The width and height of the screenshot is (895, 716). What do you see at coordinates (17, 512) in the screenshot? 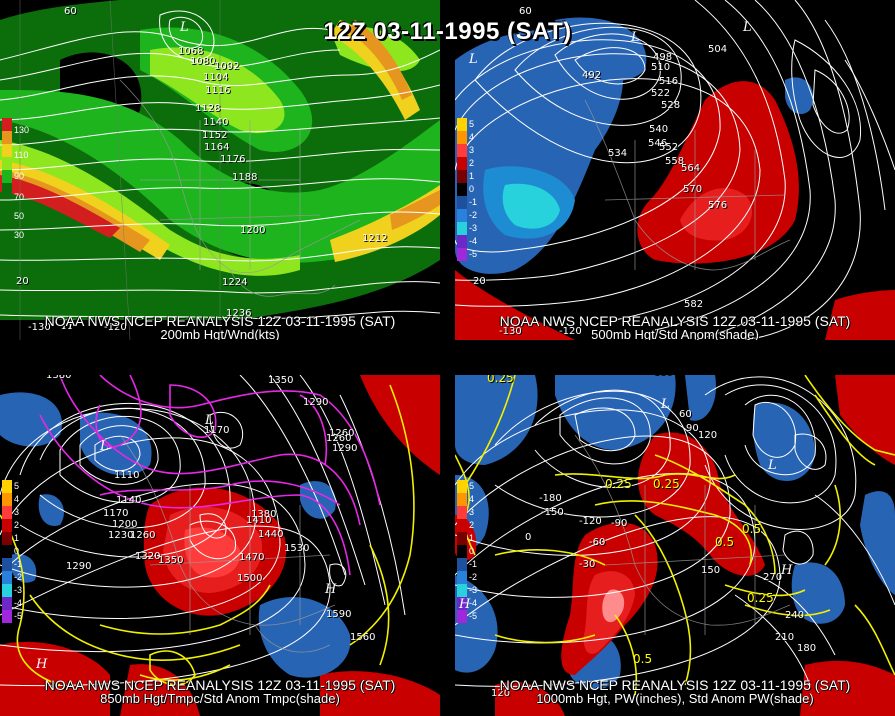
I see `legend-850mb-label: 3` at bounding box center [17, 512].